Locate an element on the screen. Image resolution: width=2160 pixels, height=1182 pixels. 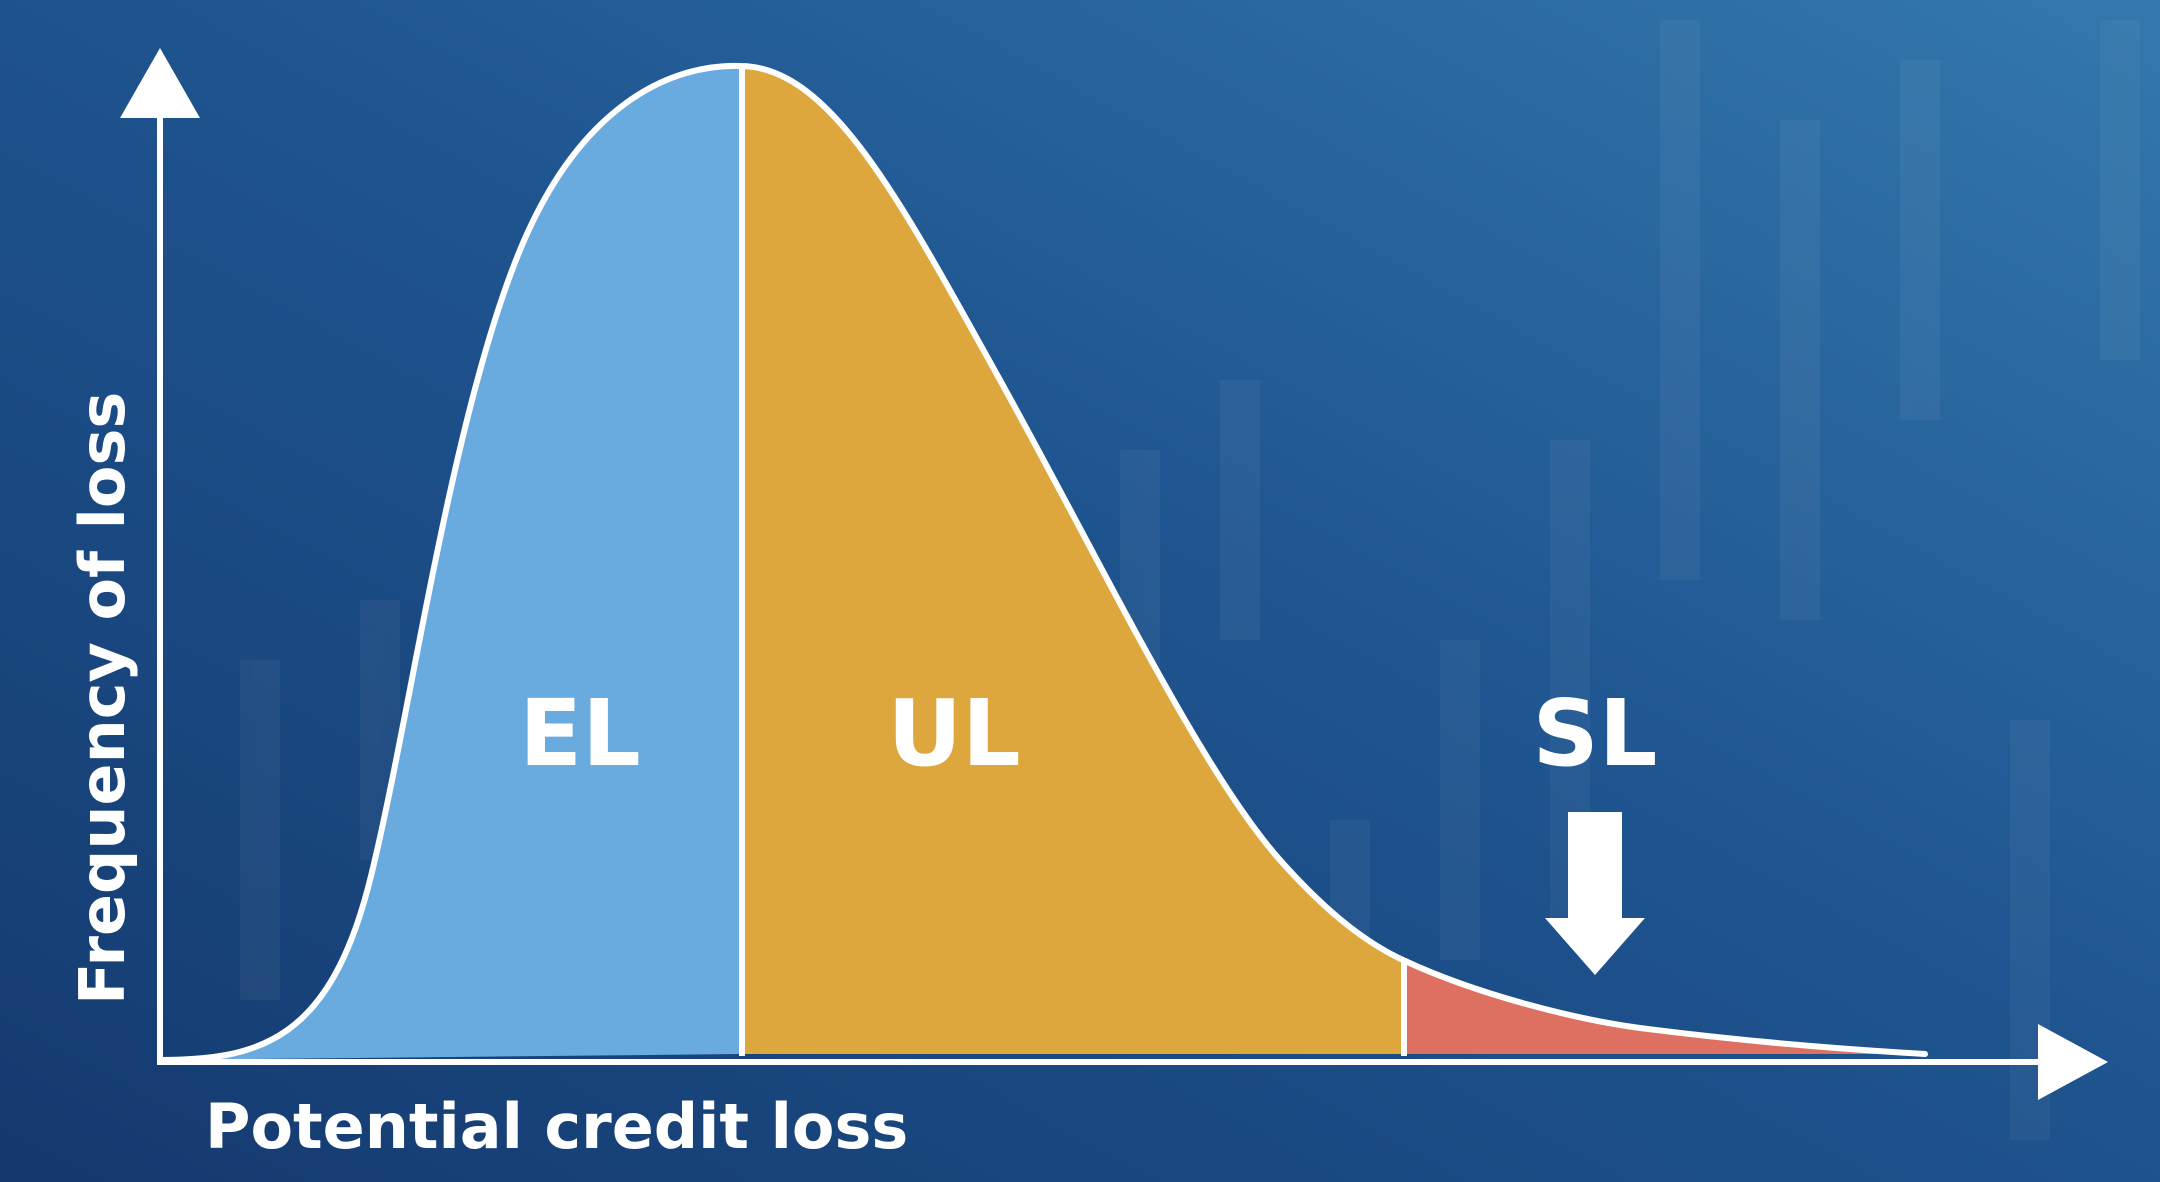
sl-region is located at coordinates (1664, 1007).